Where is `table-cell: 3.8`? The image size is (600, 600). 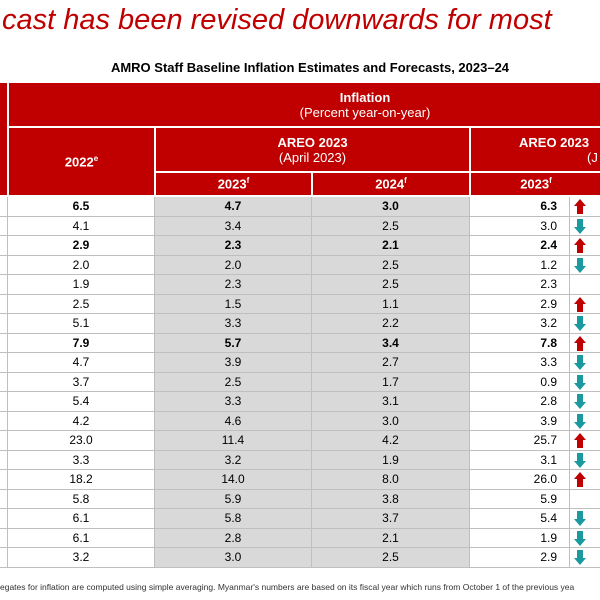
table-cell: 3.8 is located at coordinates (391, 499).